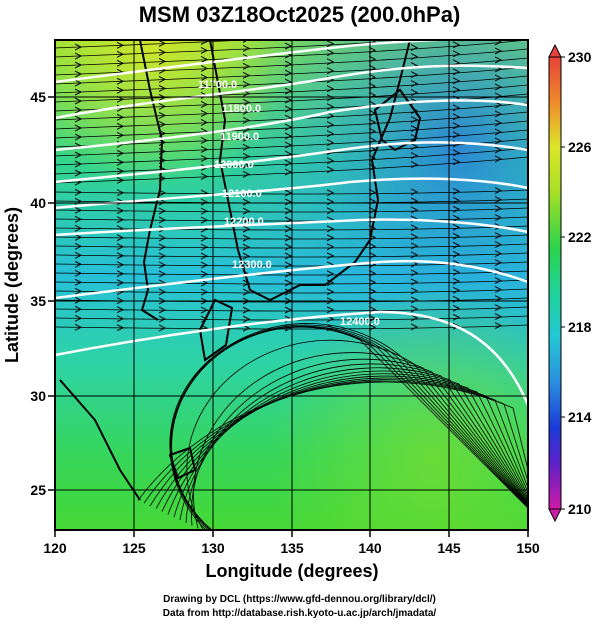 Image resolution: width=599 pixels, height=625 pixels. I want to click on y-tick-label: 45, so click(38, 97).